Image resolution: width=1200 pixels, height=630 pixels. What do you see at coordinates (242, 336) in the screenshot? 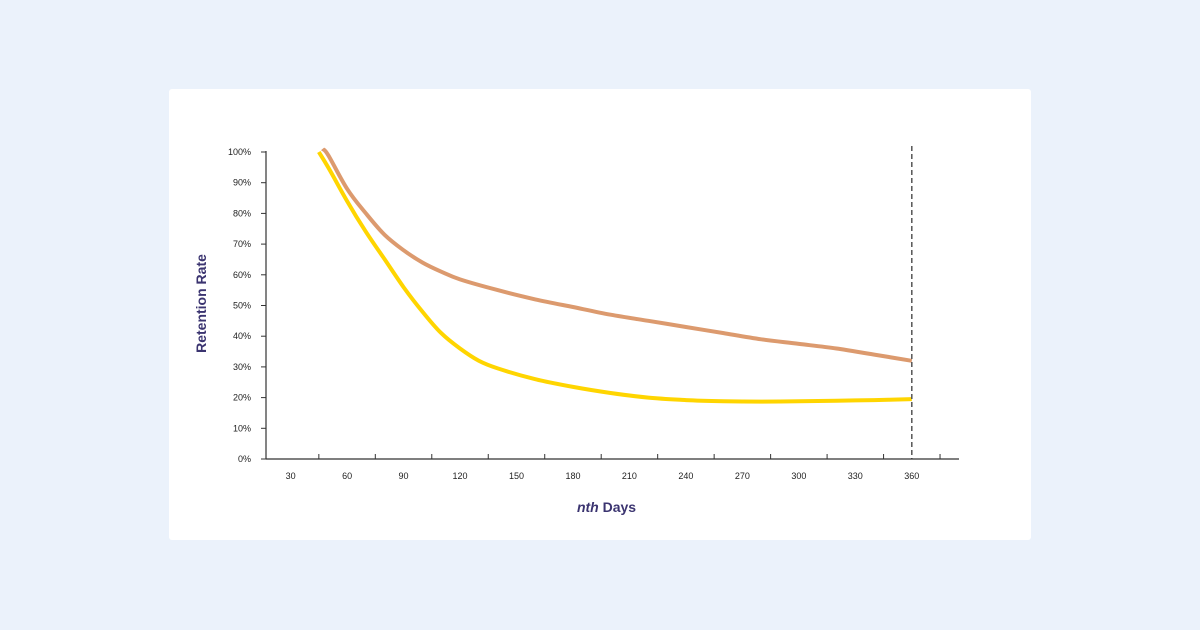
I see `y-tick-label: 40%` at bounding box center [242, 336].